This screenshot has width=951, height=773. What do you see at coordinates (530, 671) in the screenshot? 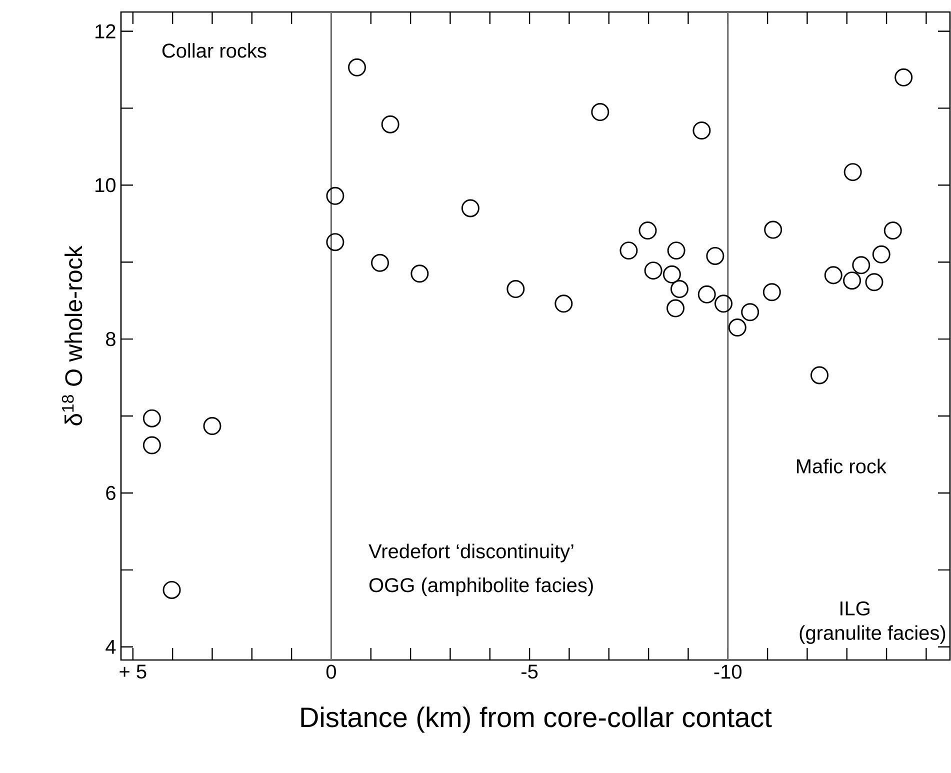
I see `x-tick-label: -5` at bounding box center [530, 671].